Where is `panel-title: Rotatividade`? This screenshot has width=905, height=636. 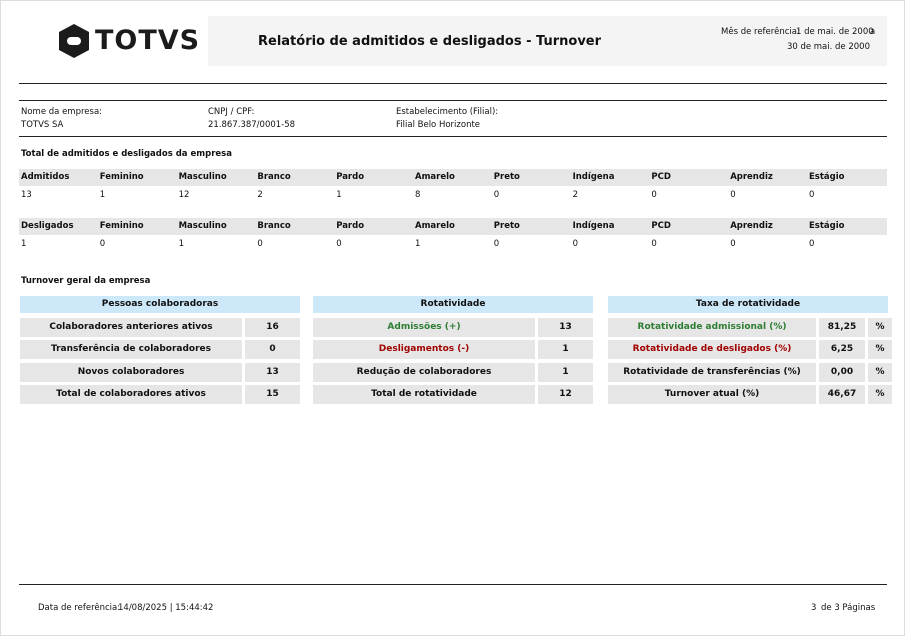
panel-title: Rotatividade is located at coordinates (453, 304).